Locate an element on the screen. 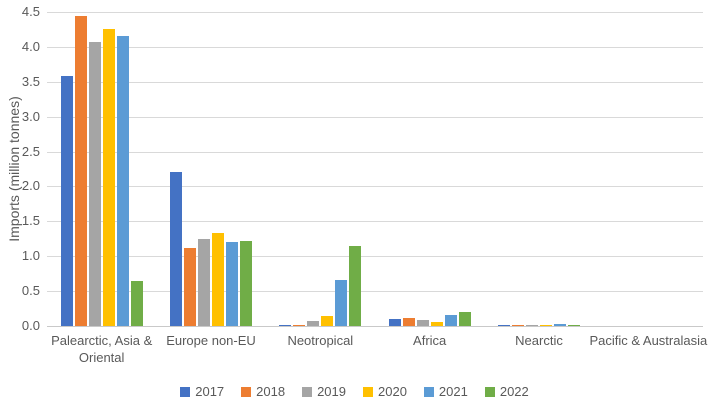  legend-item-2022: 2022 is located at coordinates (506, 391).